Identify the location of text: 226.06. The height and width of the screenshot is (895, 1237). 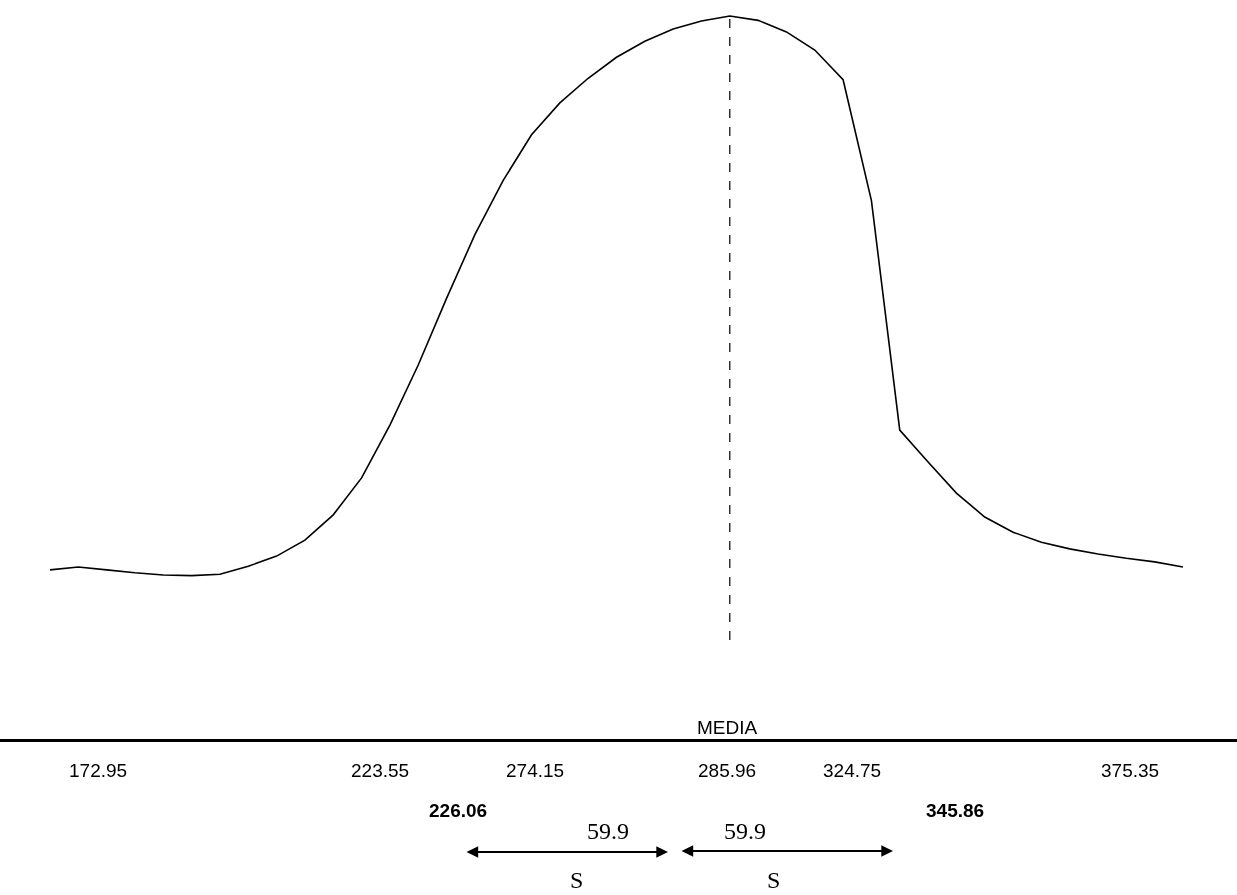
(458, 810).